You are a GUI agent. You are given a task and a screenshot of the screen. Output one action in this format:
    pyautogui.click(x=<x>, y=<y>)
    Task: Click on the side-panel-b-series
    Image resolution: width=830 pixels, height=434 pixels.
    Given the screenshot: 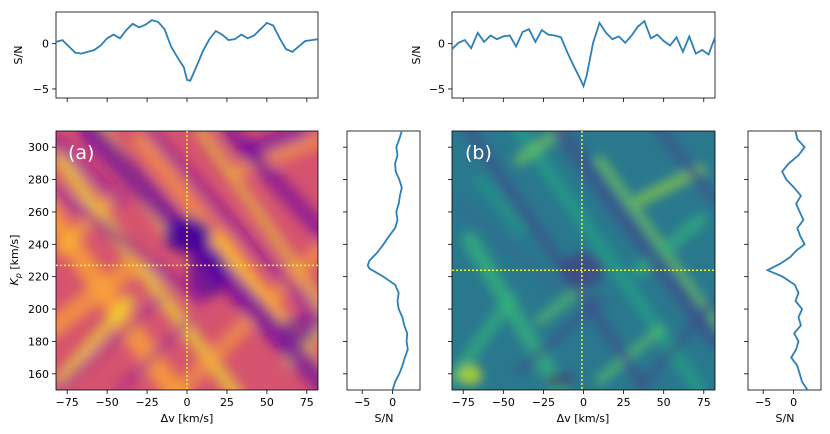 What is the action you would take?
    pyautogui.click(x=787, y=260)
    